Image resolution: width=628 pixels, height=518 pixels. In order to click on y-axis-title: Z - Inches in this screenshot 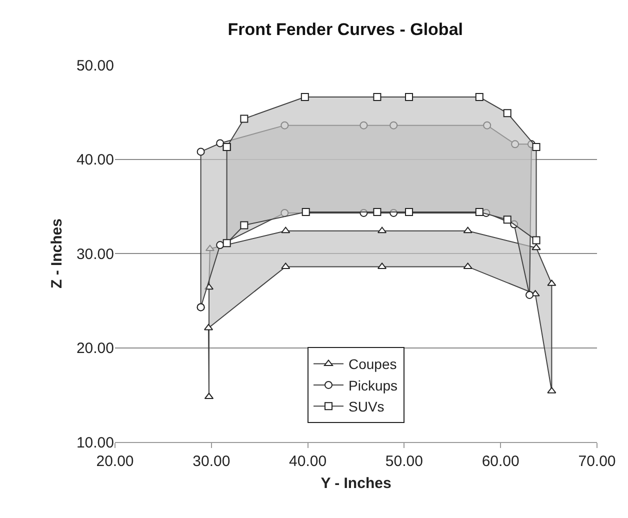, I will do `click(57, 253)`.